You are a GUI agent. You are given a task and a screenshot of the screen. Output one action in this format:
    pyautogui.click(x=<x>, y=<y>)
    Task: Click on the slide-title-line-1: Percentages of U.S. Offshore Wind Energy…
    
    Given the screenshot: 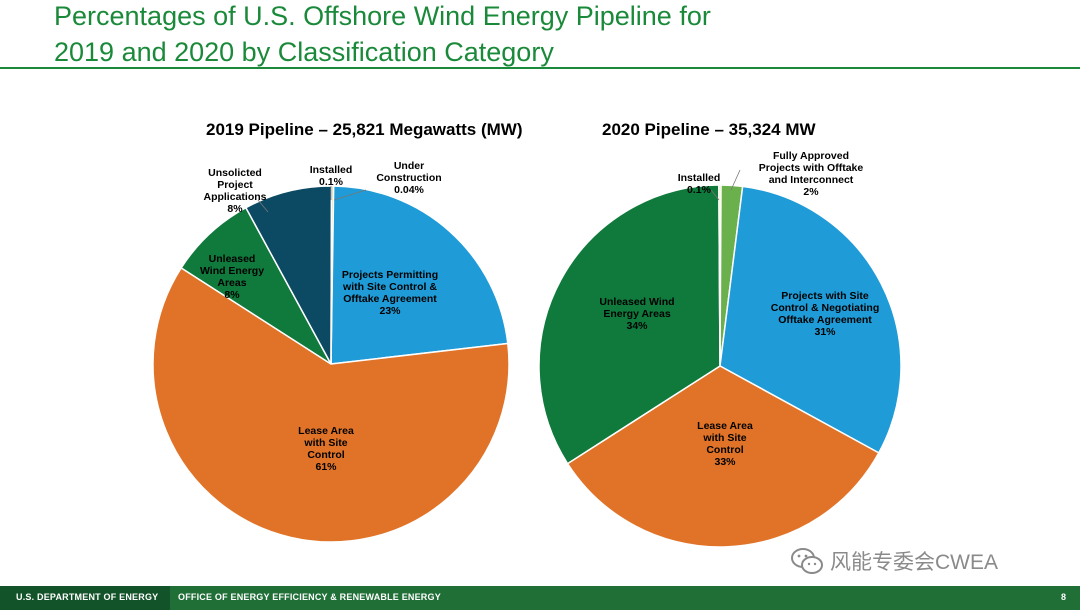 What is the action you would take?
    pyautogui.click(x=382, y=16)
    